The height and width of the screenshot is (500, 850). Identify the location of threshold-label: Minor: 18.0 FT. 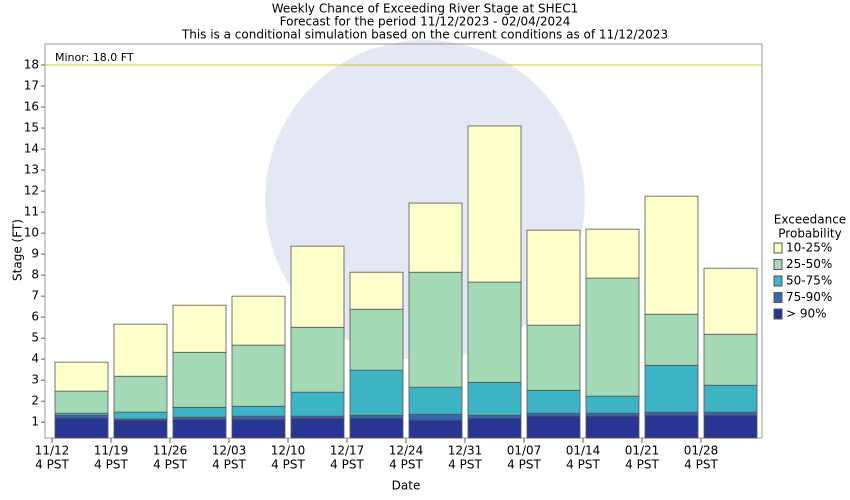
(94, 57).